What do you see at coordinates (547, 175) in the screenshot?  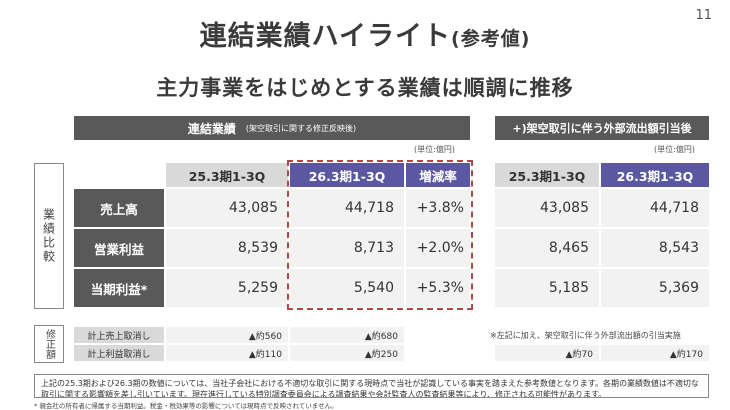 I see `right-col-prev: 25.3期1-3Q` at bounding box center [547, 175].